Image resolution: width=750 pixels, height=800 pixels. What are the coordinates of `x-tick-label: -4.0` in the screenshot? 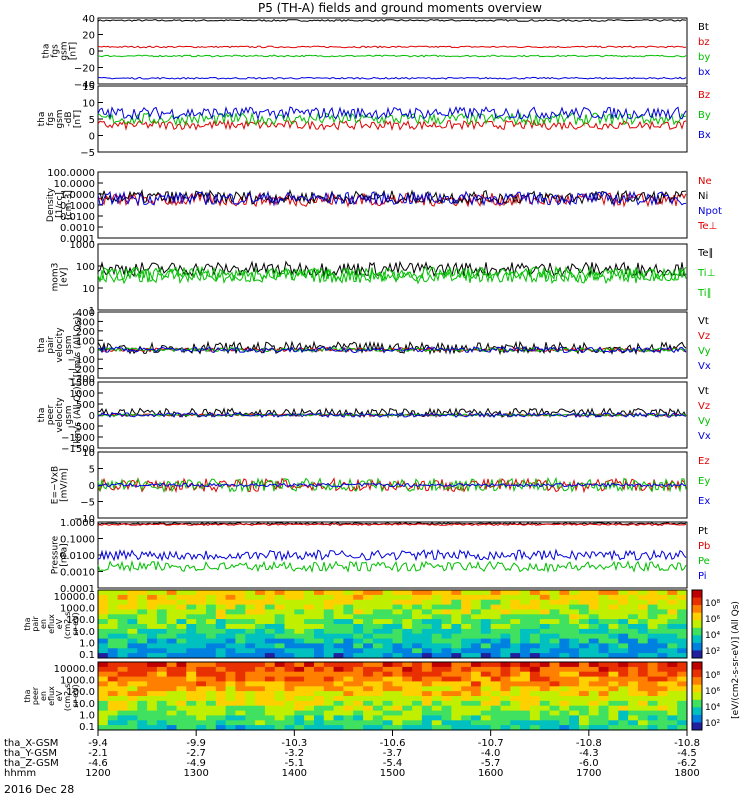 It's located at (491, 753).